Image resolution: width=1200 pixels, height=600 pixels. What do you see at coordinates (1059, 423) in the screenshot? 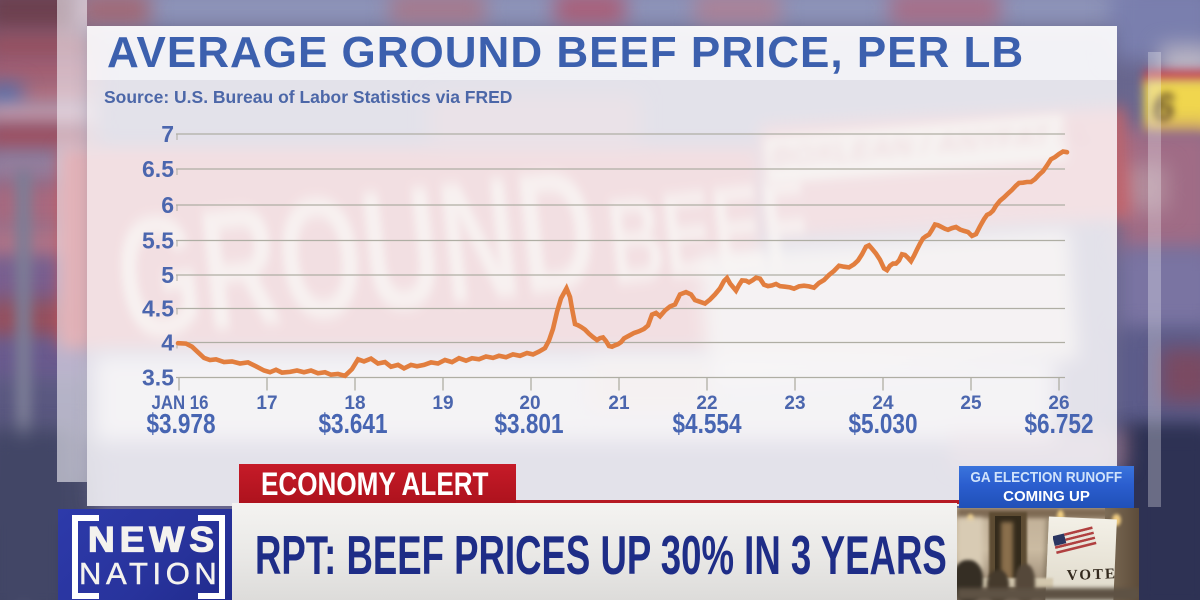
I see `svg-text: $6.752` at bounding box center [1059, 423].